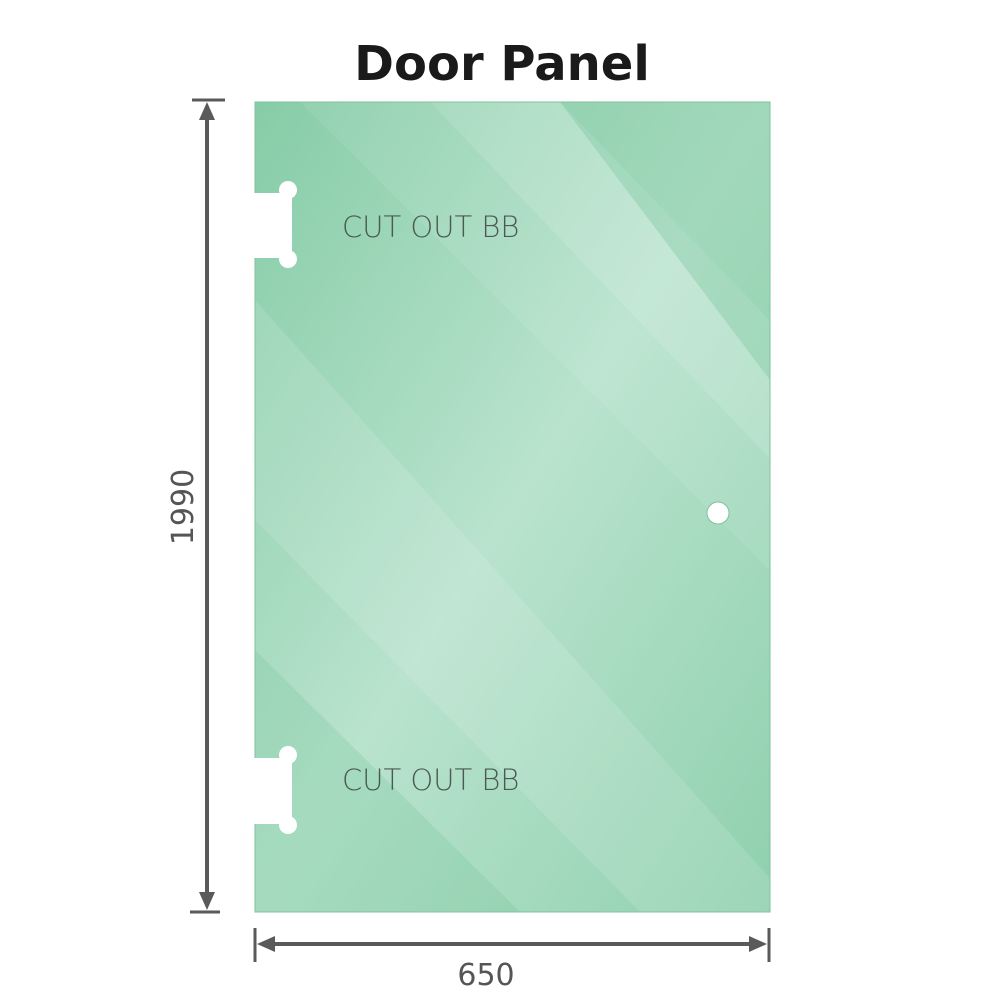  What do you see at coordinates (430, 780) in the screenshot?
I see `cutout-bottom-label: CUT OUT BB` at bounding box center [430, 780].